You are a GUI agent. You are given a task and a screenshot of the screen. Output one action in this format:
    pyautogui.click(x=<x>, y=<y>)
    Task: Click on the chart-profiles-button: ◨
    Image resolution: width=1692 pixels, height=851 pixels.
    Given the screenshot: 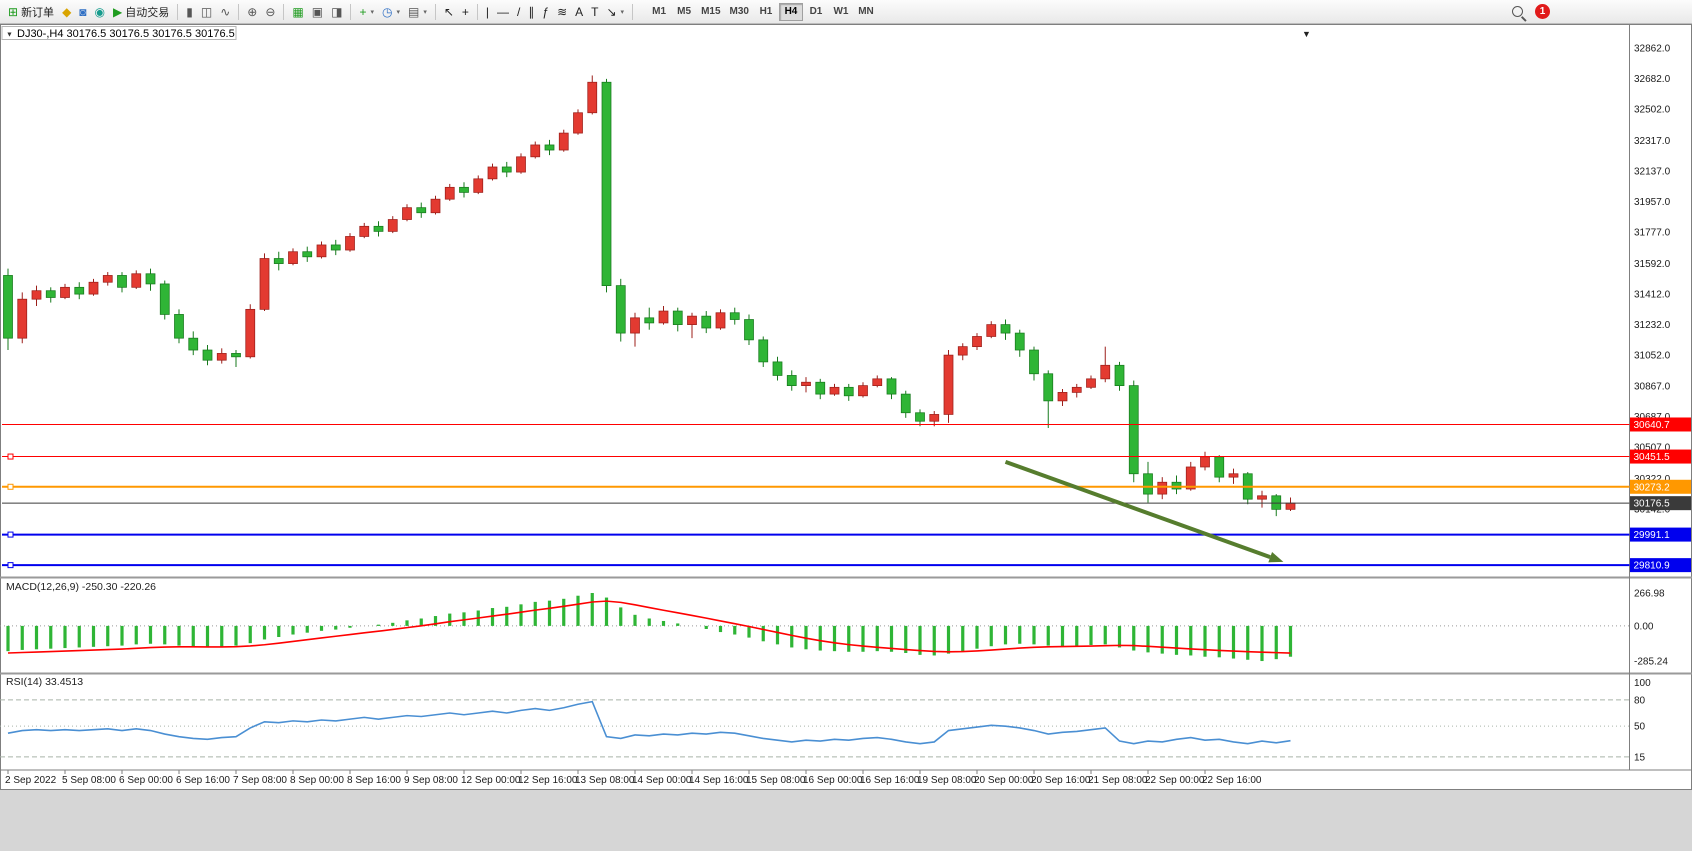 What is the action you would take?
    pyautogui.click(x=336, y=12)
    